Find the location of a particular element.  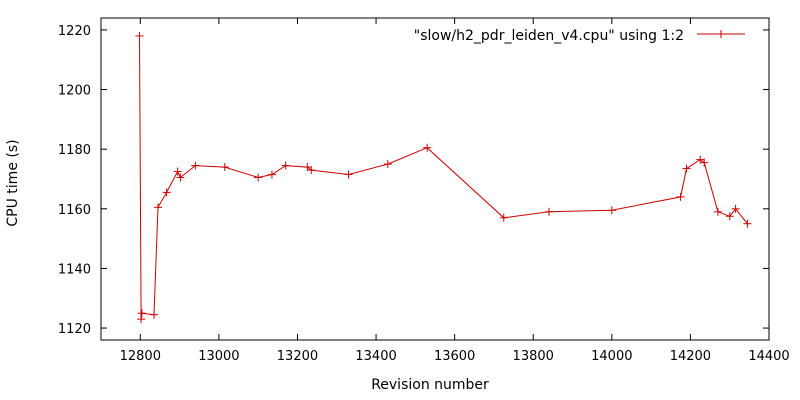

y-tick-label: 1160 is located at coordinates (74, 210).